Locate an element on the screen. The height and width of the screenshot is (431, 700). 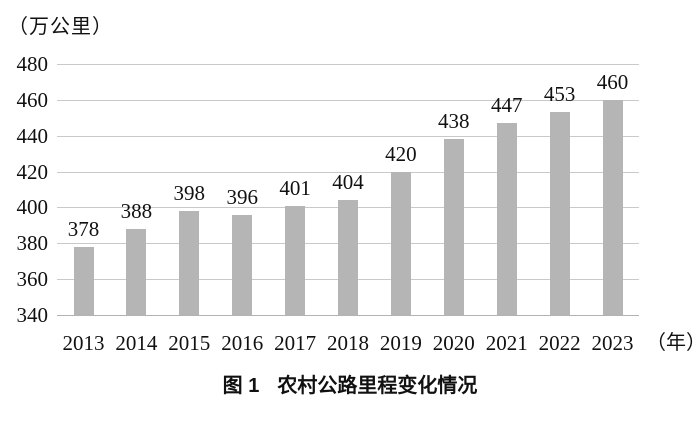
y-tick-label: 440 is located at coordinates (32, 135).